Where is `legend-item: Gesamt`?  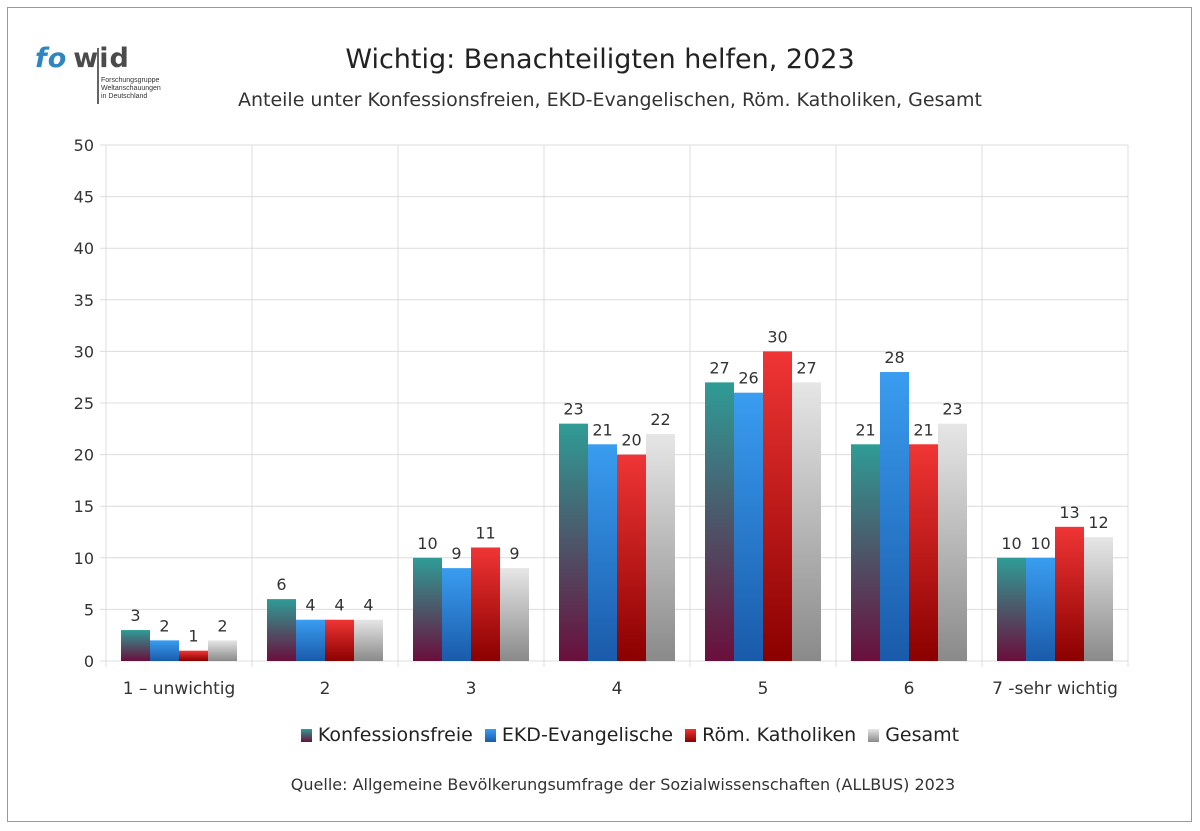 legend-item: Gesamt is located at coordinates (913, 735).